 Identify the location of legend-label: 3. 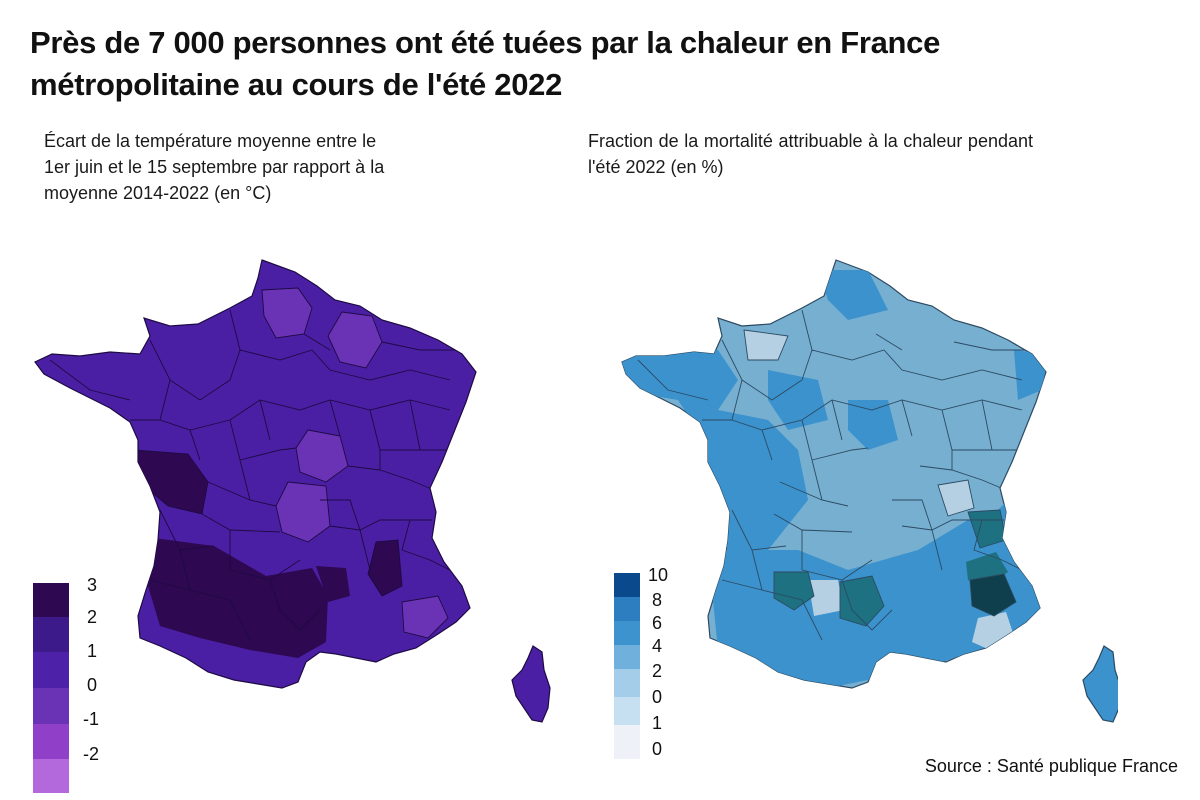
(92, 585).